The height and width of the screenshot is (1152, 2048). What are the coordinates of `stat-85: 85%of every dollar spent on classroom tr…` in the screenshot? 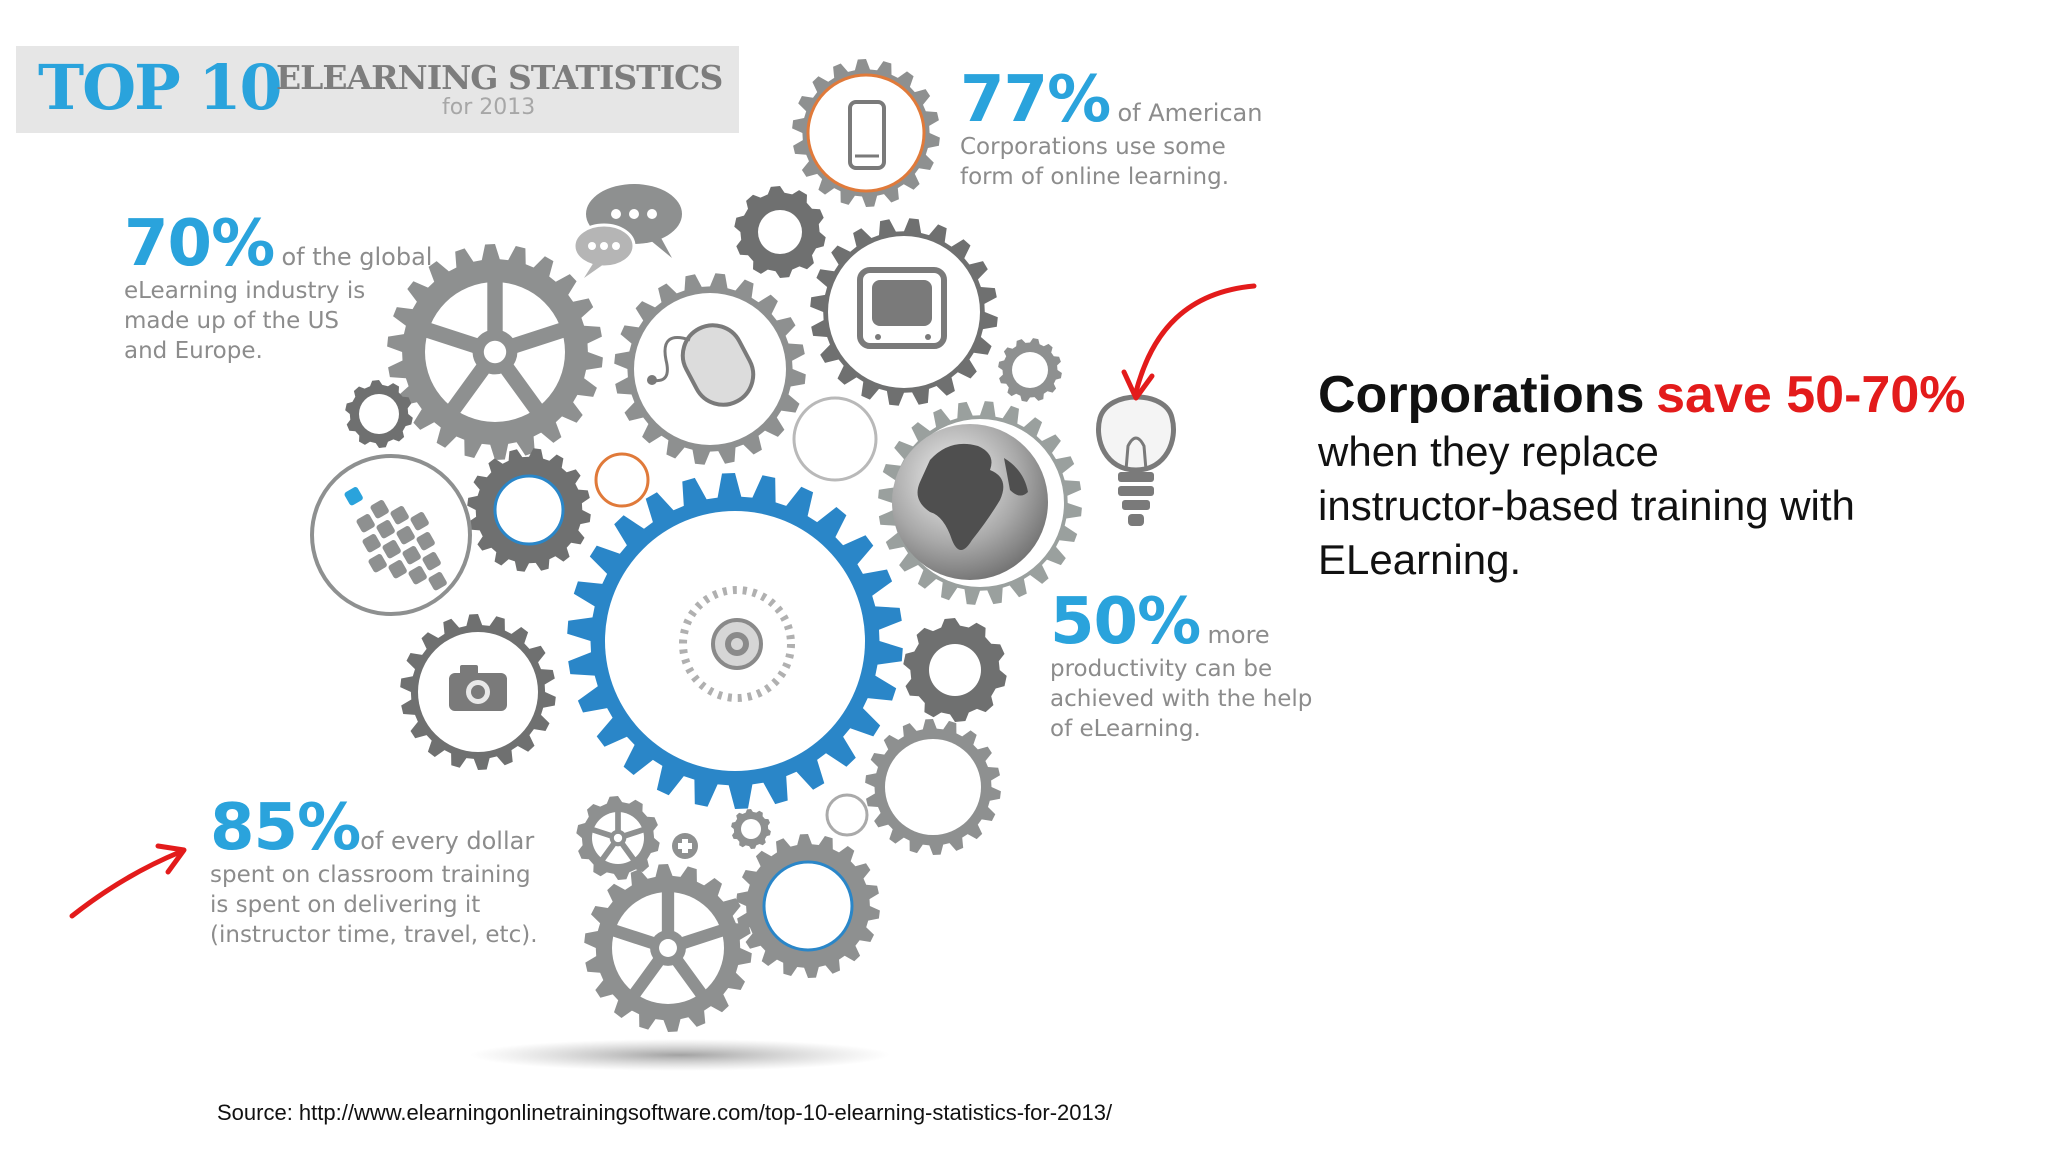 It's located at (374, 873).